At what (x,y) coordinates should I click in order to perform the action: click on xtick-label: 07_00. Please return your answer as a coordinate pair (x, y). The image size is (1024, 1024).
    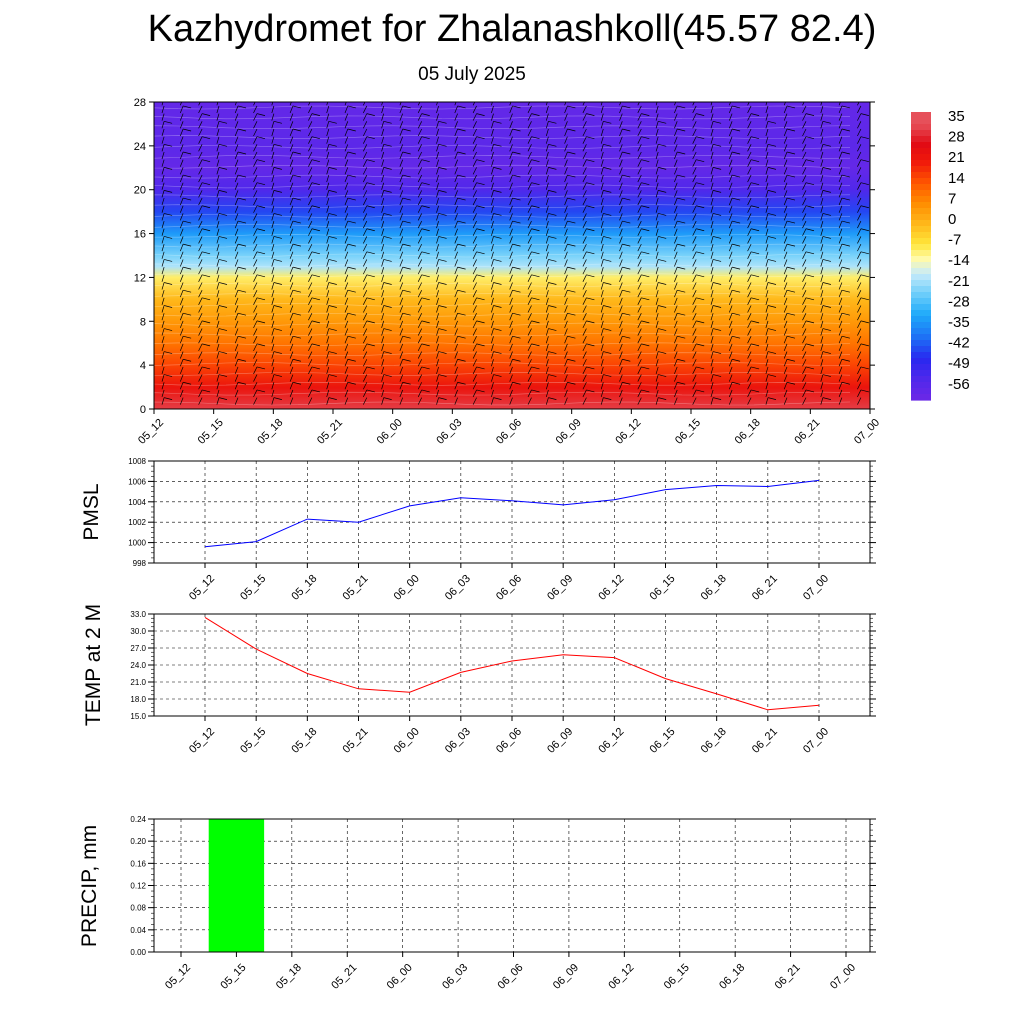
    Looking at the image, I should click on (843, 977).